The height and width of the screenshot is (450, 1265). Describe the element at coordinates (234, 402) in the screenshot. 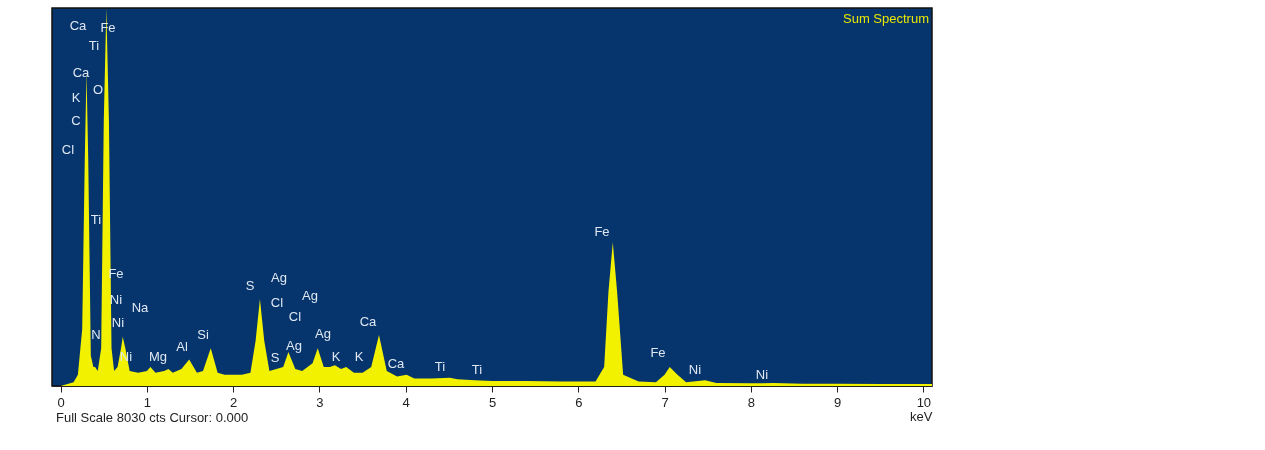

I see `x-tick-label: 2` at that location.